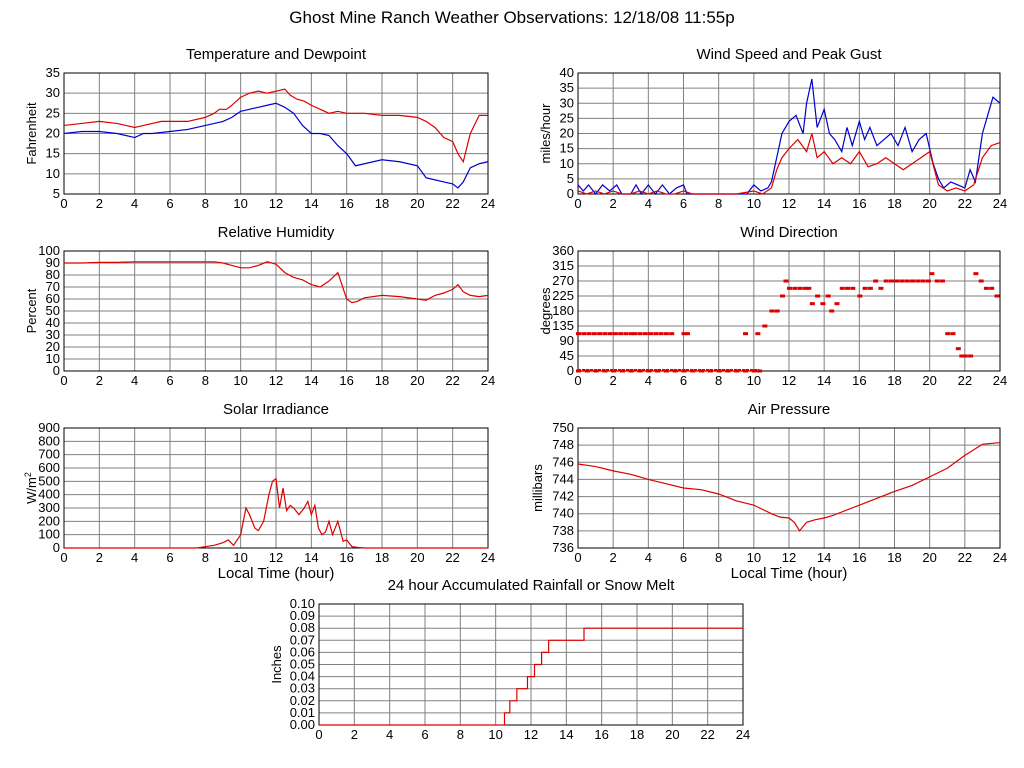  I want to click on y-tick-label: 135, so click(563, 325).